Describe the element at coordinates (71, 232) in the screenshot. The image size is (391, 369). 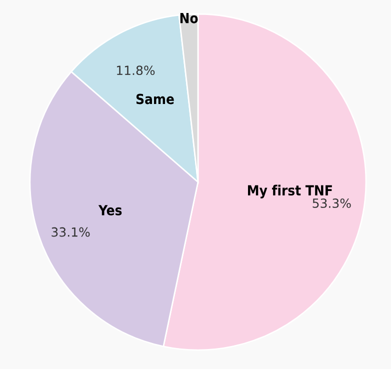
I see `data-label: 33.1%` at that location.